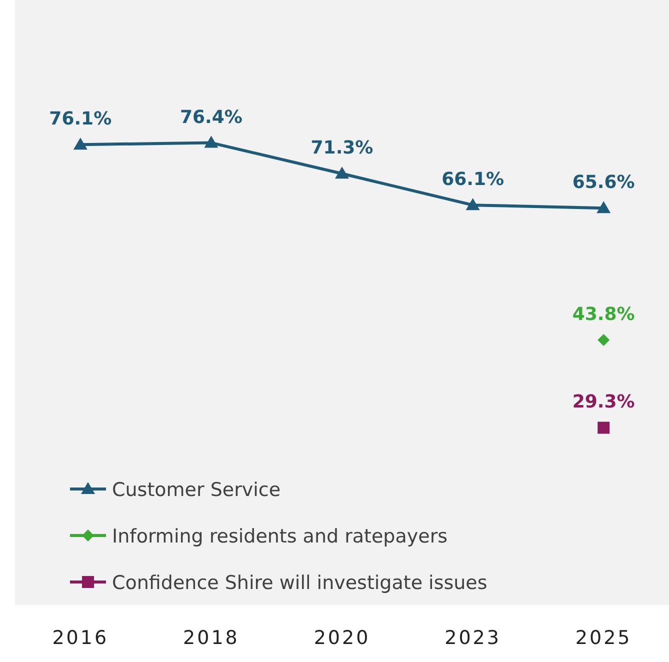 The height and width of the screenshot is (662, 669). Describe the element at coordinates (300, 583) in the screenshot. I see `legend-label: Confidence Shire will investigate issues` at that location.